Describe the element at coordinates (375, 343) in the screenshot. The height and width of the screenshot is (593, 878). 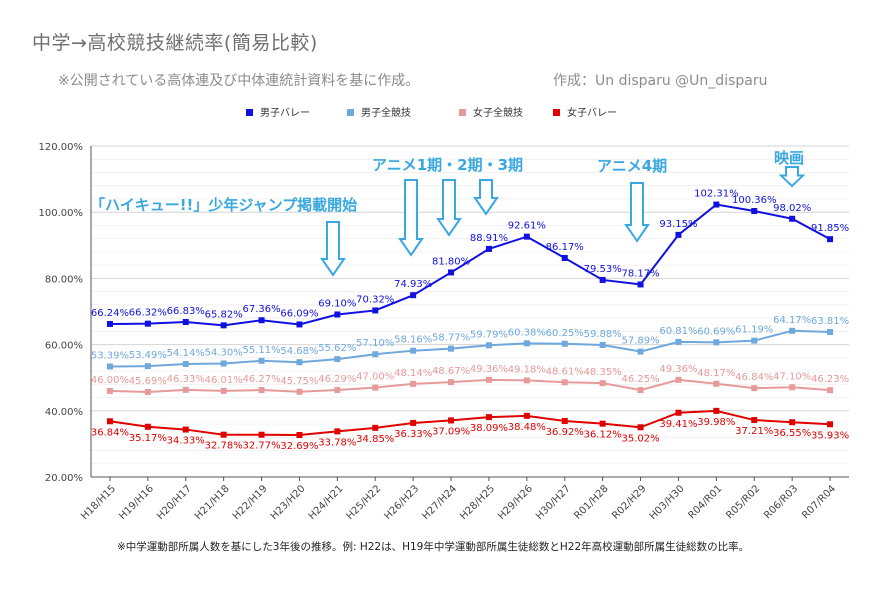
I see `data-label: 57.10%` at that location.